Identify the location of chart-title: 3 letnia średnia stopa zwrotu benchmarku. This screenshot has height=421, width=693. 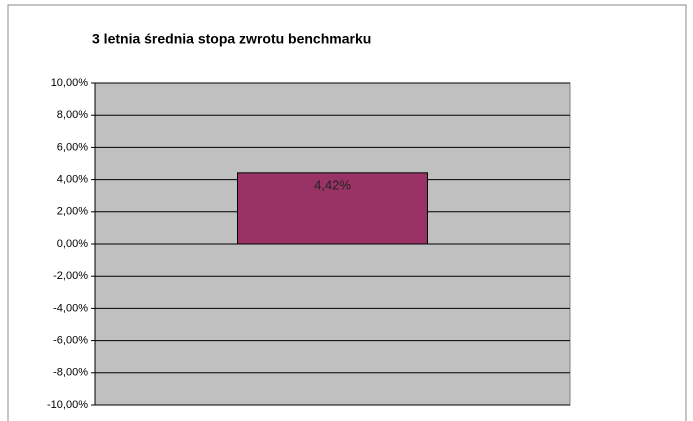
(231, 39).